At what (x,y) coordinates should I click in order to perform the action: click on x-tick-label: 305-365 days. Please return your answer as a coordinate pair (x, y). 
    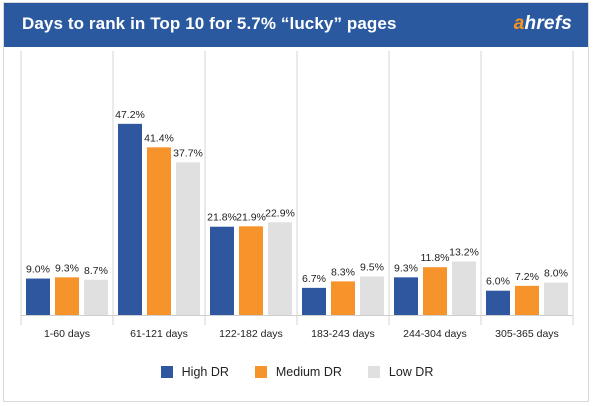
    Looking at the image, I should click on (527, 334).